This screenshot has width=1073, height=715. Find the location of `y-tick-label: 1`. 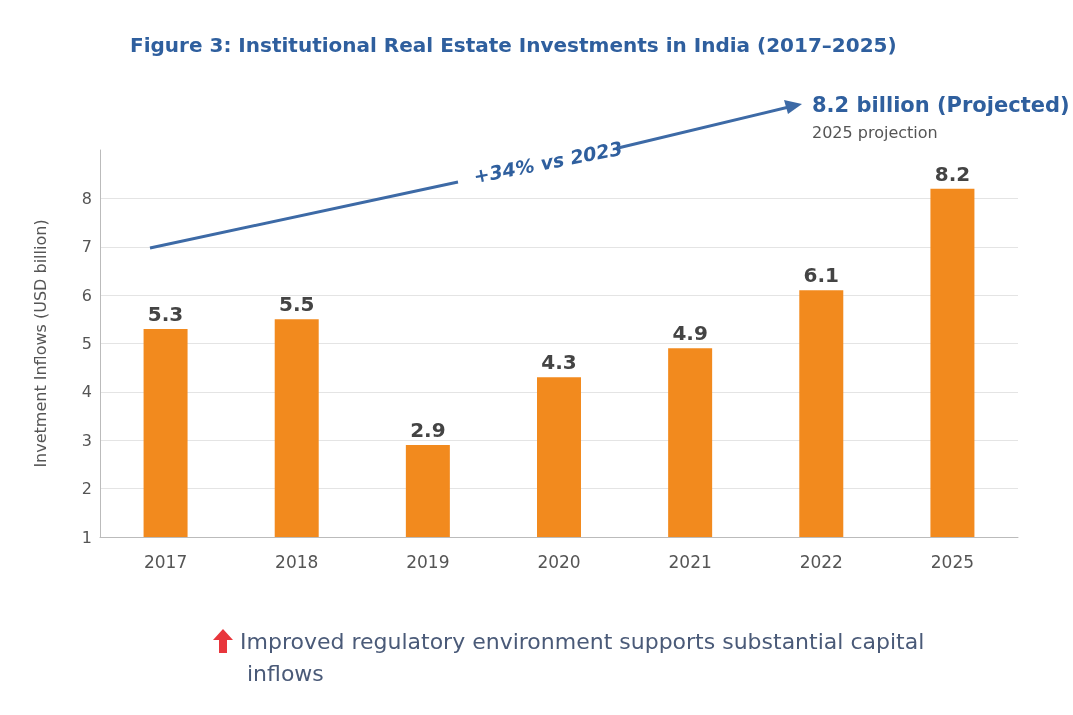

y-tick-label: 1 is located at coordinates (86, 537).